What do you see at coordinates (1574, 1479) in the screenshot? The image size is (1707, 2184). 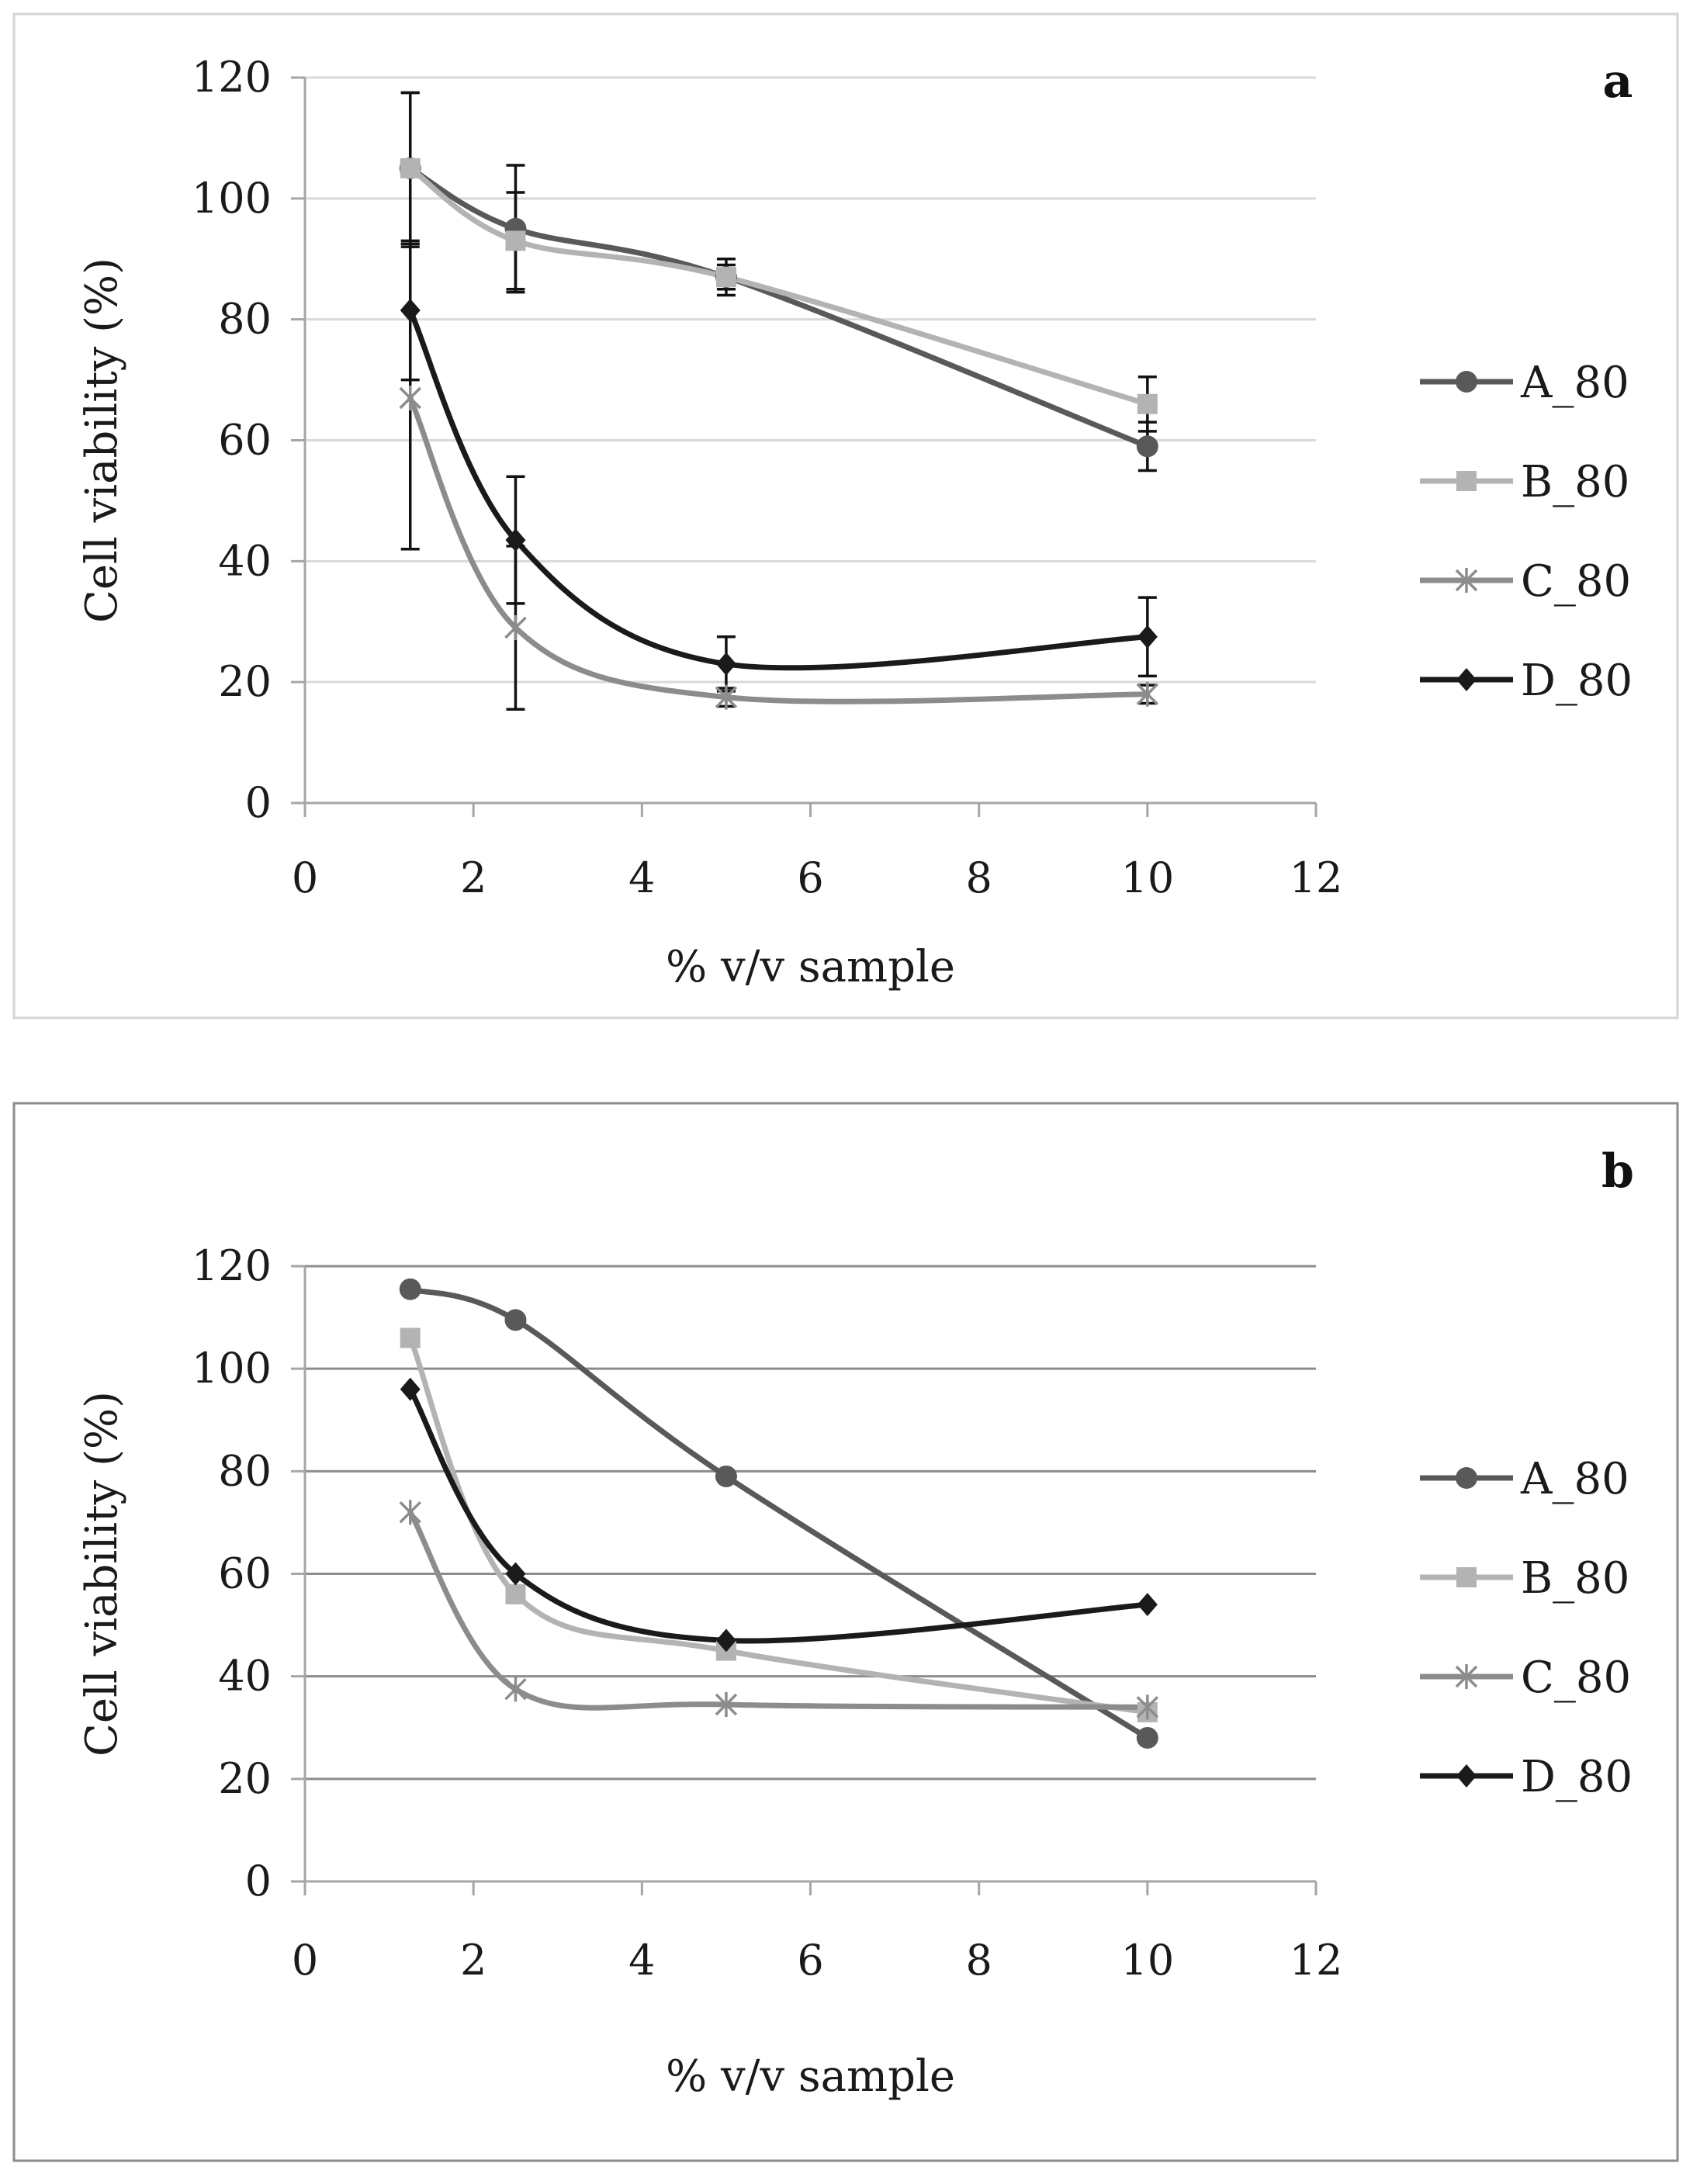 I see `legend-label: A_80` at bounding box center [1574, 1479].